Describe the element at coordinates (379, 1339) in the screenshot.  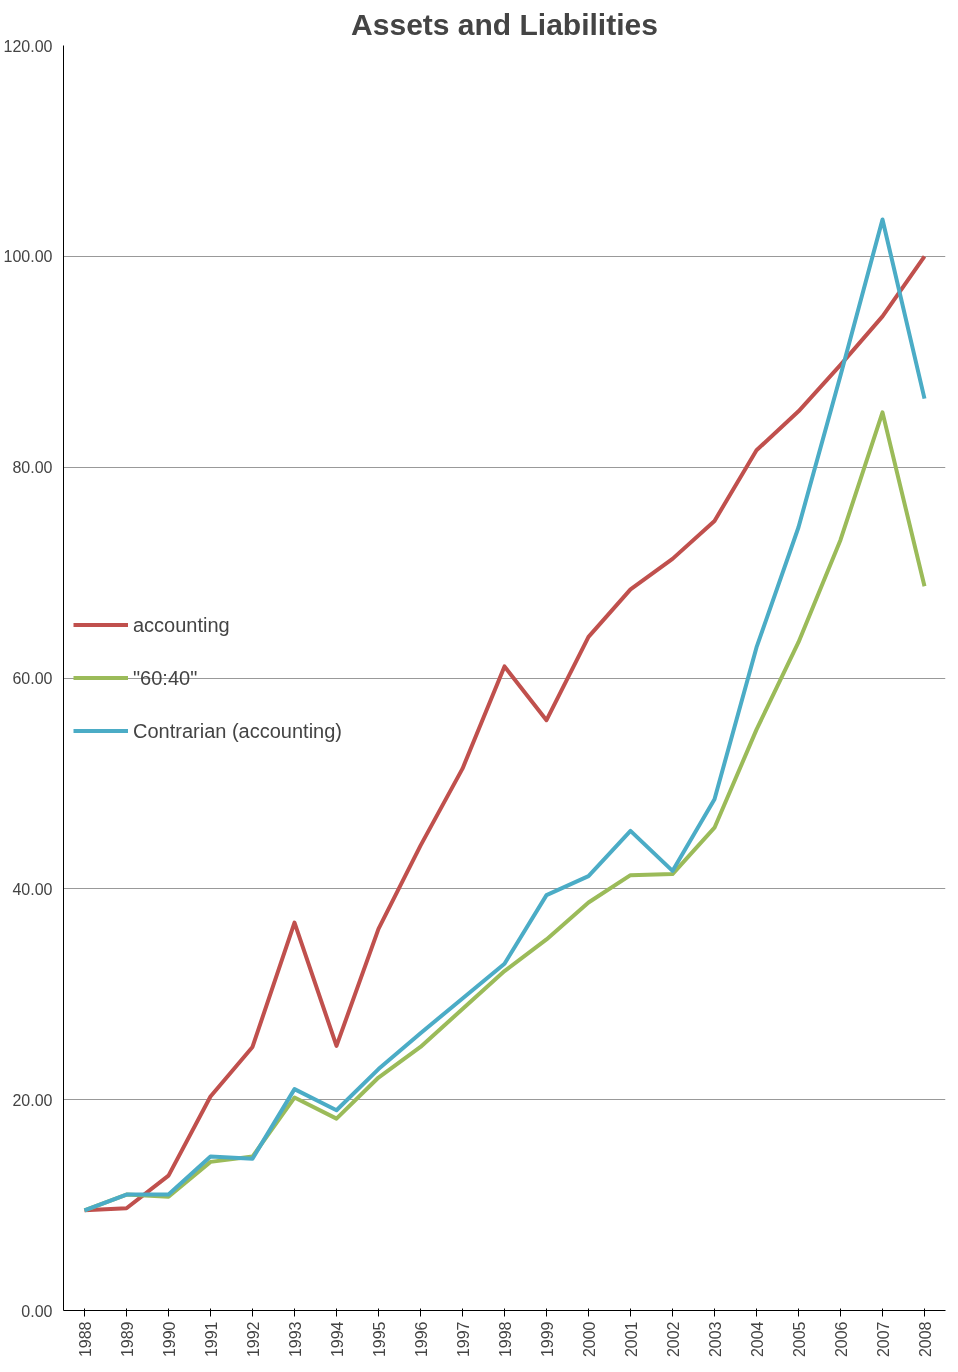
I see `x-tick-label: 1995` at that location.